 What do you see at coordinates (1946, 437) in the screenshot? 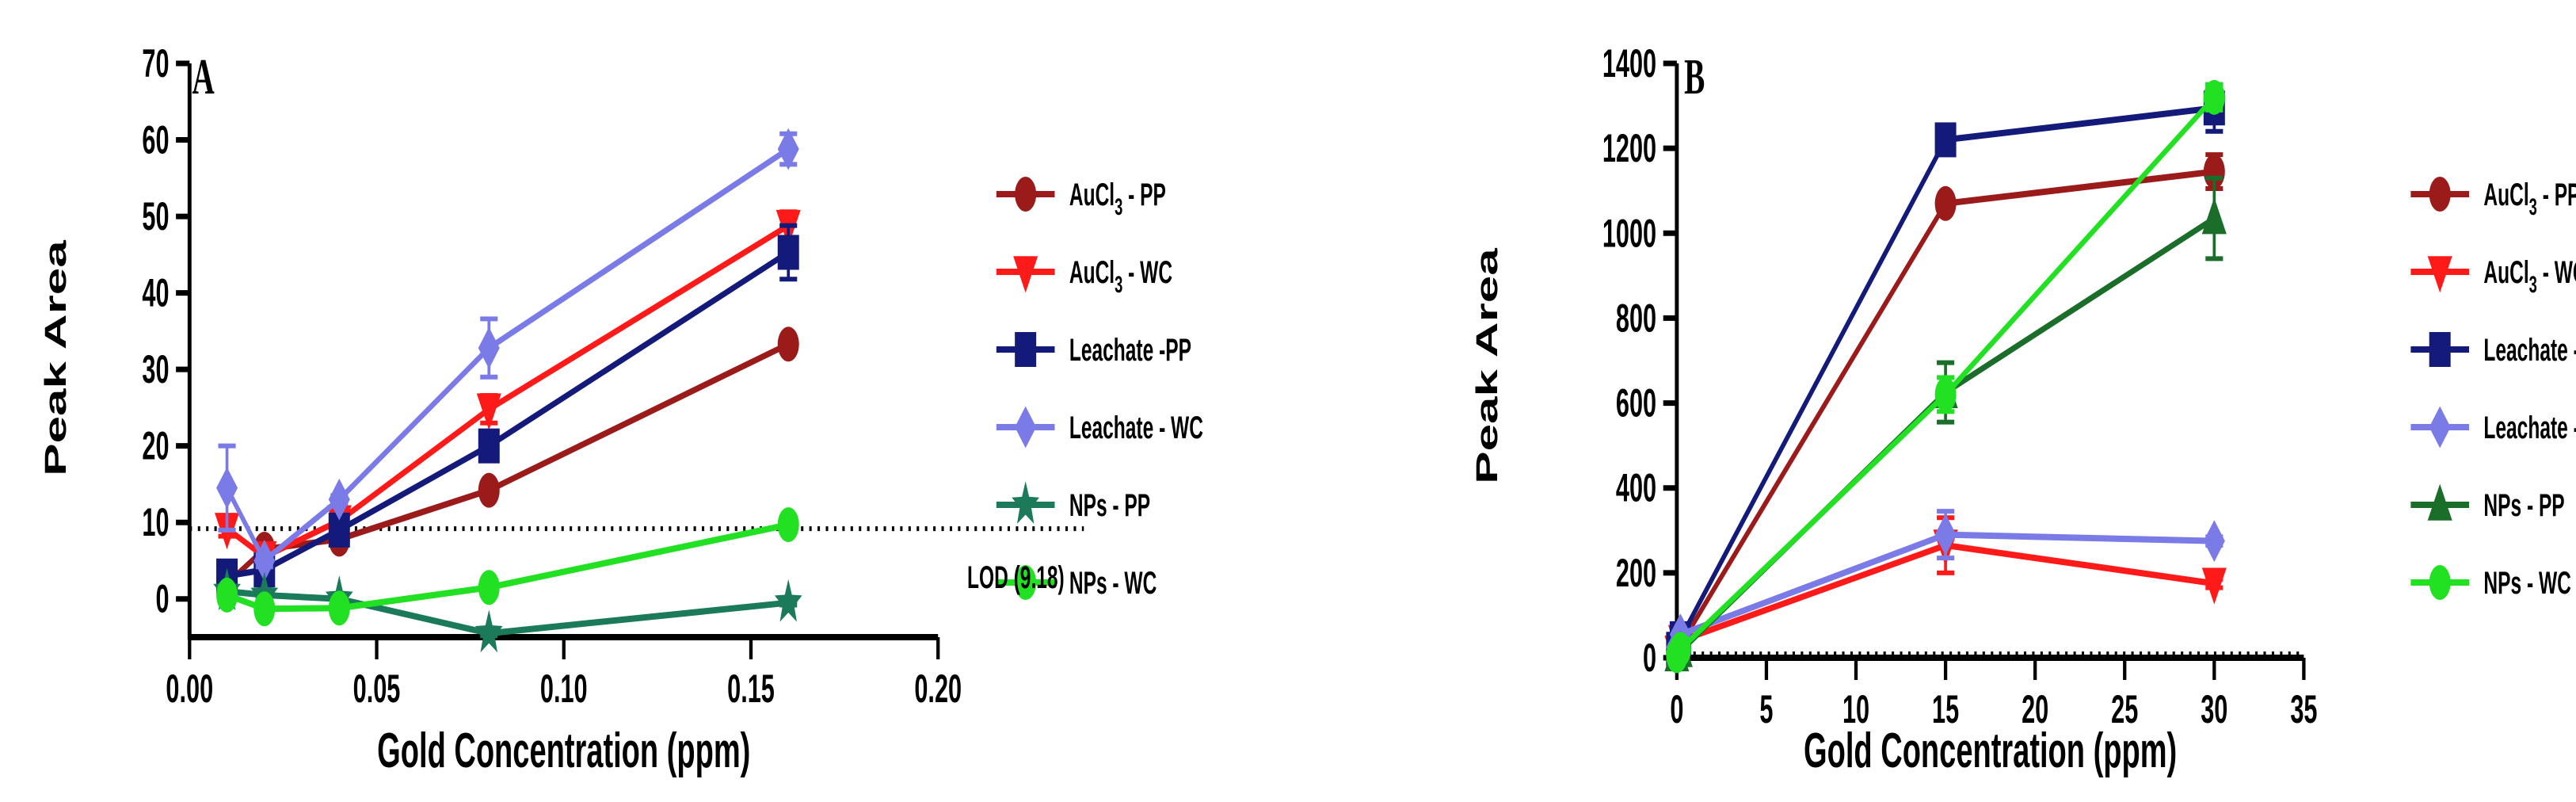
I see `series-line` at bounding box center [1946, 437].